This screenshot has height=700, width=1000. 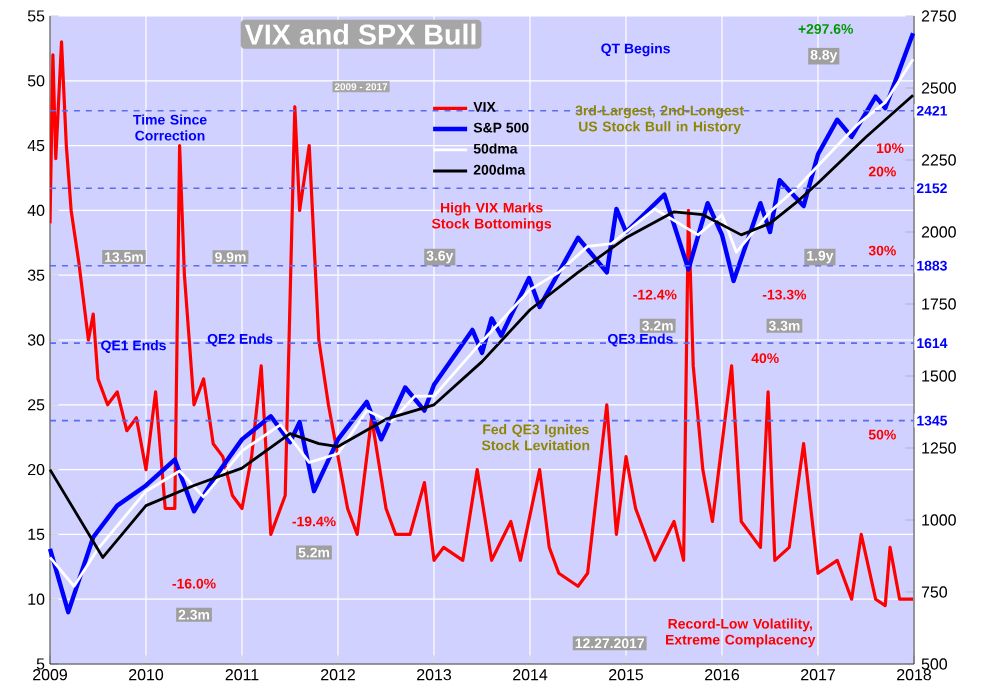 What do you see at coordinates (360, 34) in the screenshot?
I see `chart-title: VIX and SPX Bull` at bounding box center [360, 34].